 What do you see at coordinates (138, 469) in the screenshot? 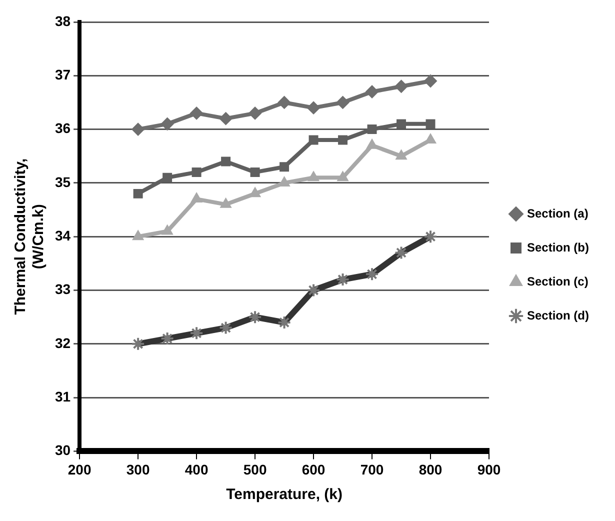
I see `x-tick-label: 300` at bounding box center [138, 469].